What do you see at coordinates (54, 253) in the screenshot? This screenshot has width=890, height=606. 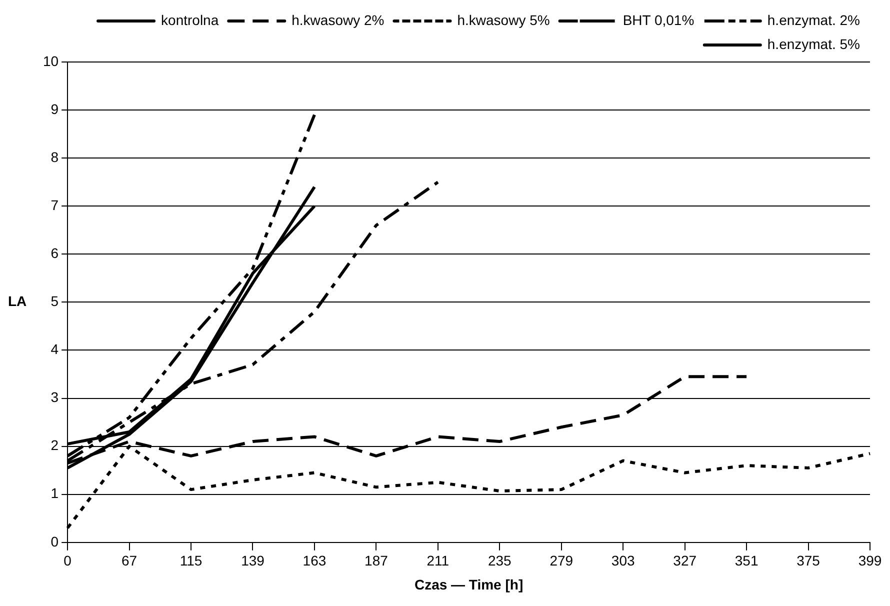 I see `y-tick-label: 6` at bounding box center [54, 253].